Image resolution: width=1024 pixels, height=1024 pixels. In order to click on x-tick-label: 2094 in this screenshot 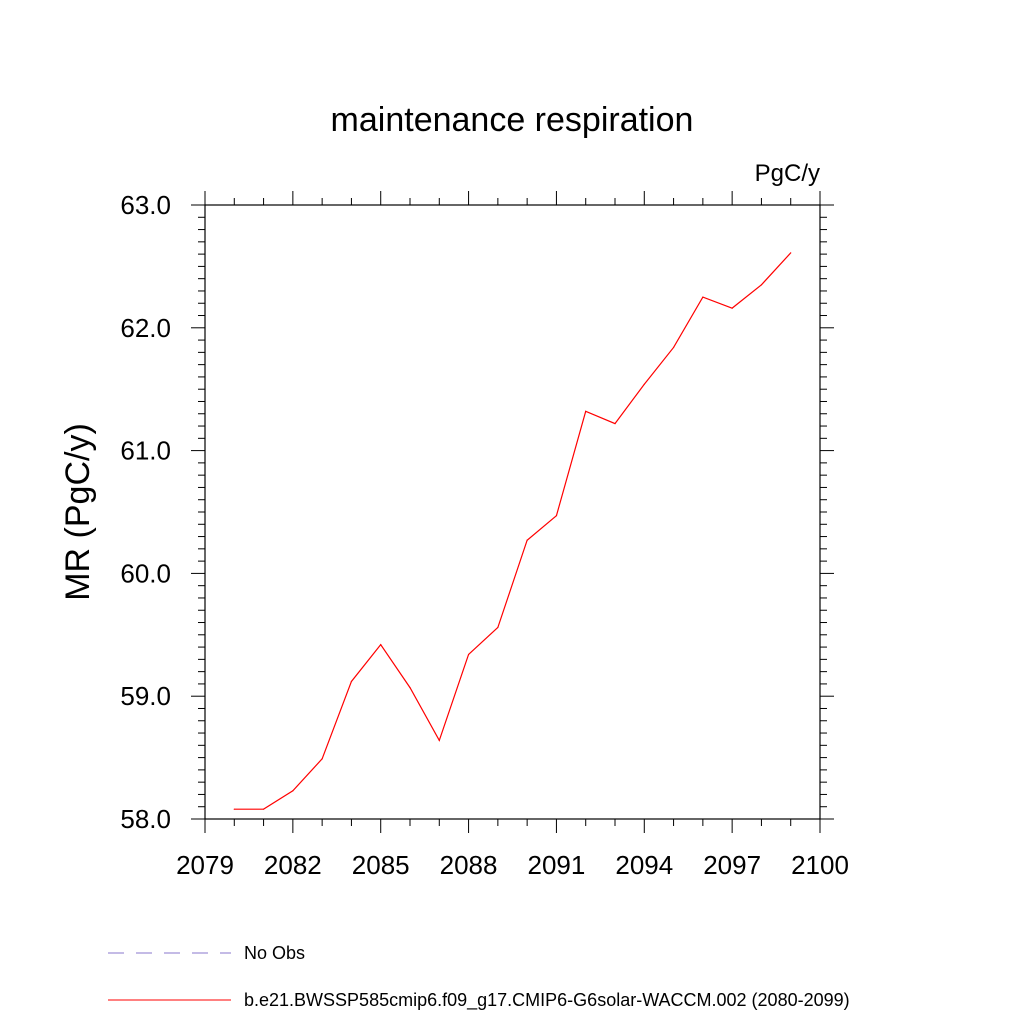, I will do `click(644, 865)`.